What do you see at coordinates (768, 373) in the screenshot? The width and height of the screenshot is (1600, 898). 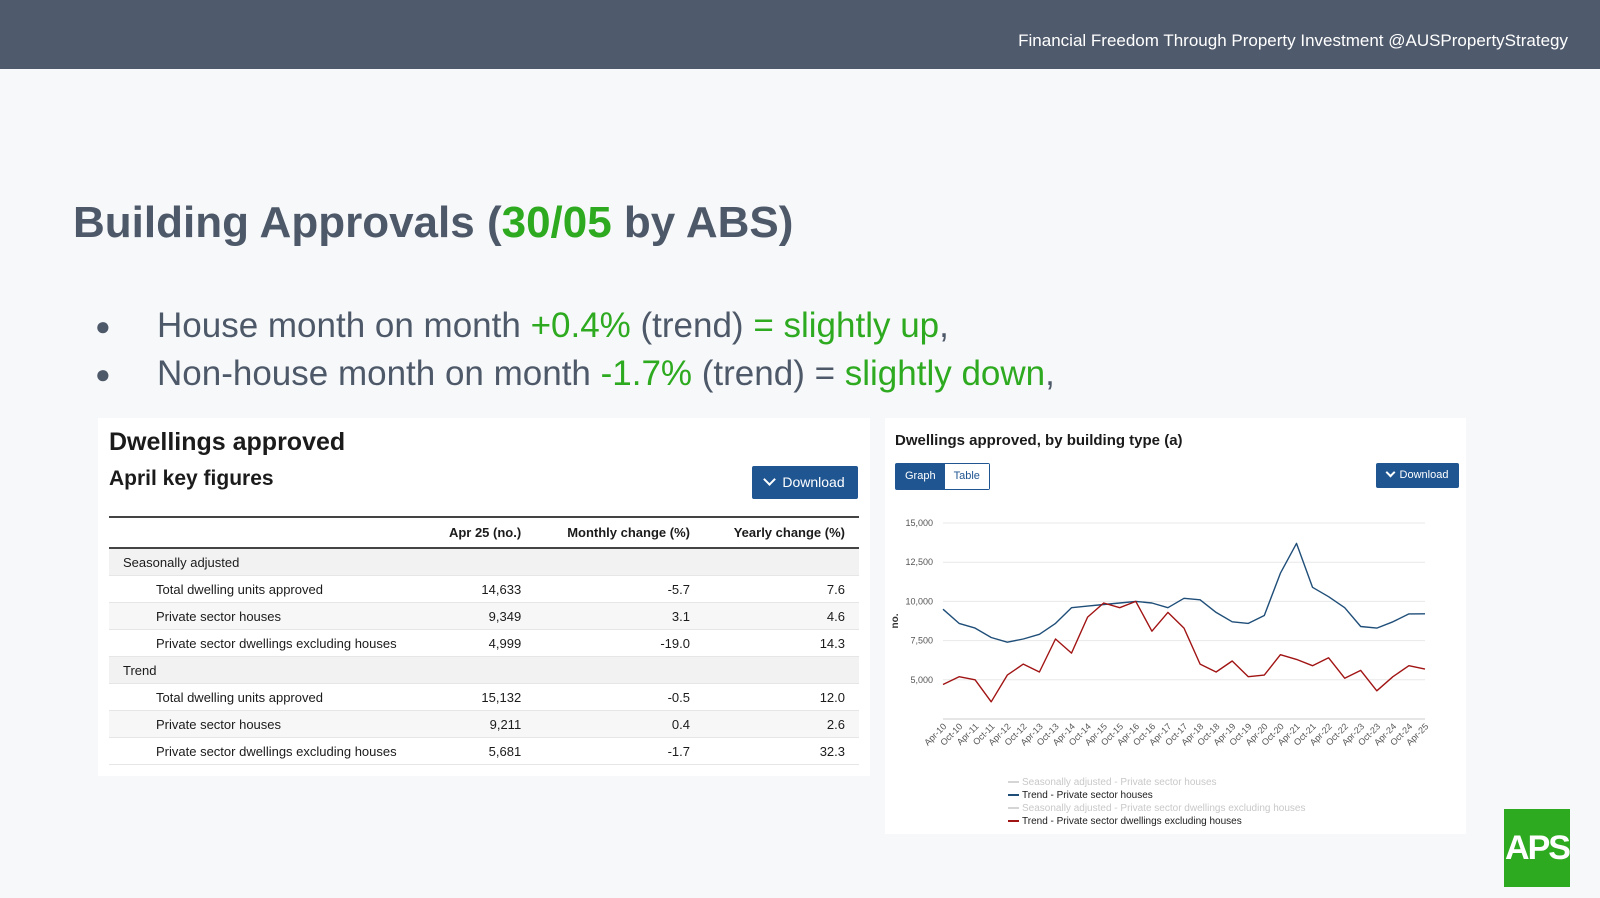 I see `bullet-text: (trend) =` at bounding box center [768, 373].